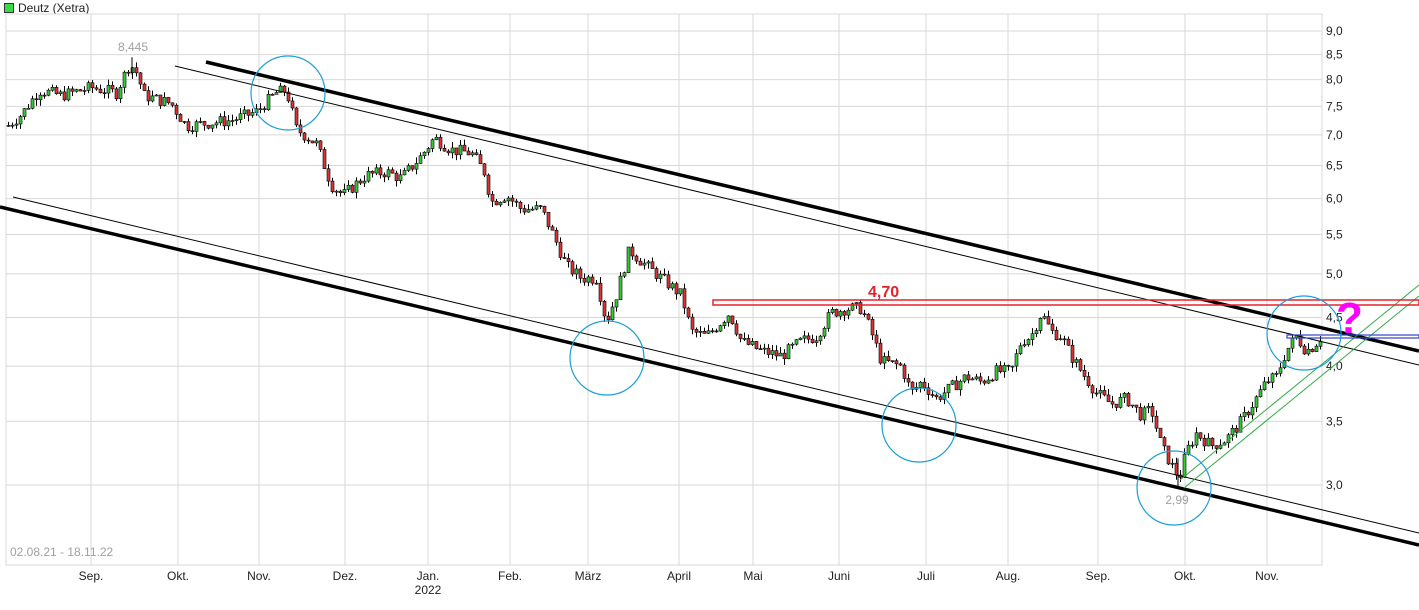  I want to click on highlight-circle, so click(1174, 488).